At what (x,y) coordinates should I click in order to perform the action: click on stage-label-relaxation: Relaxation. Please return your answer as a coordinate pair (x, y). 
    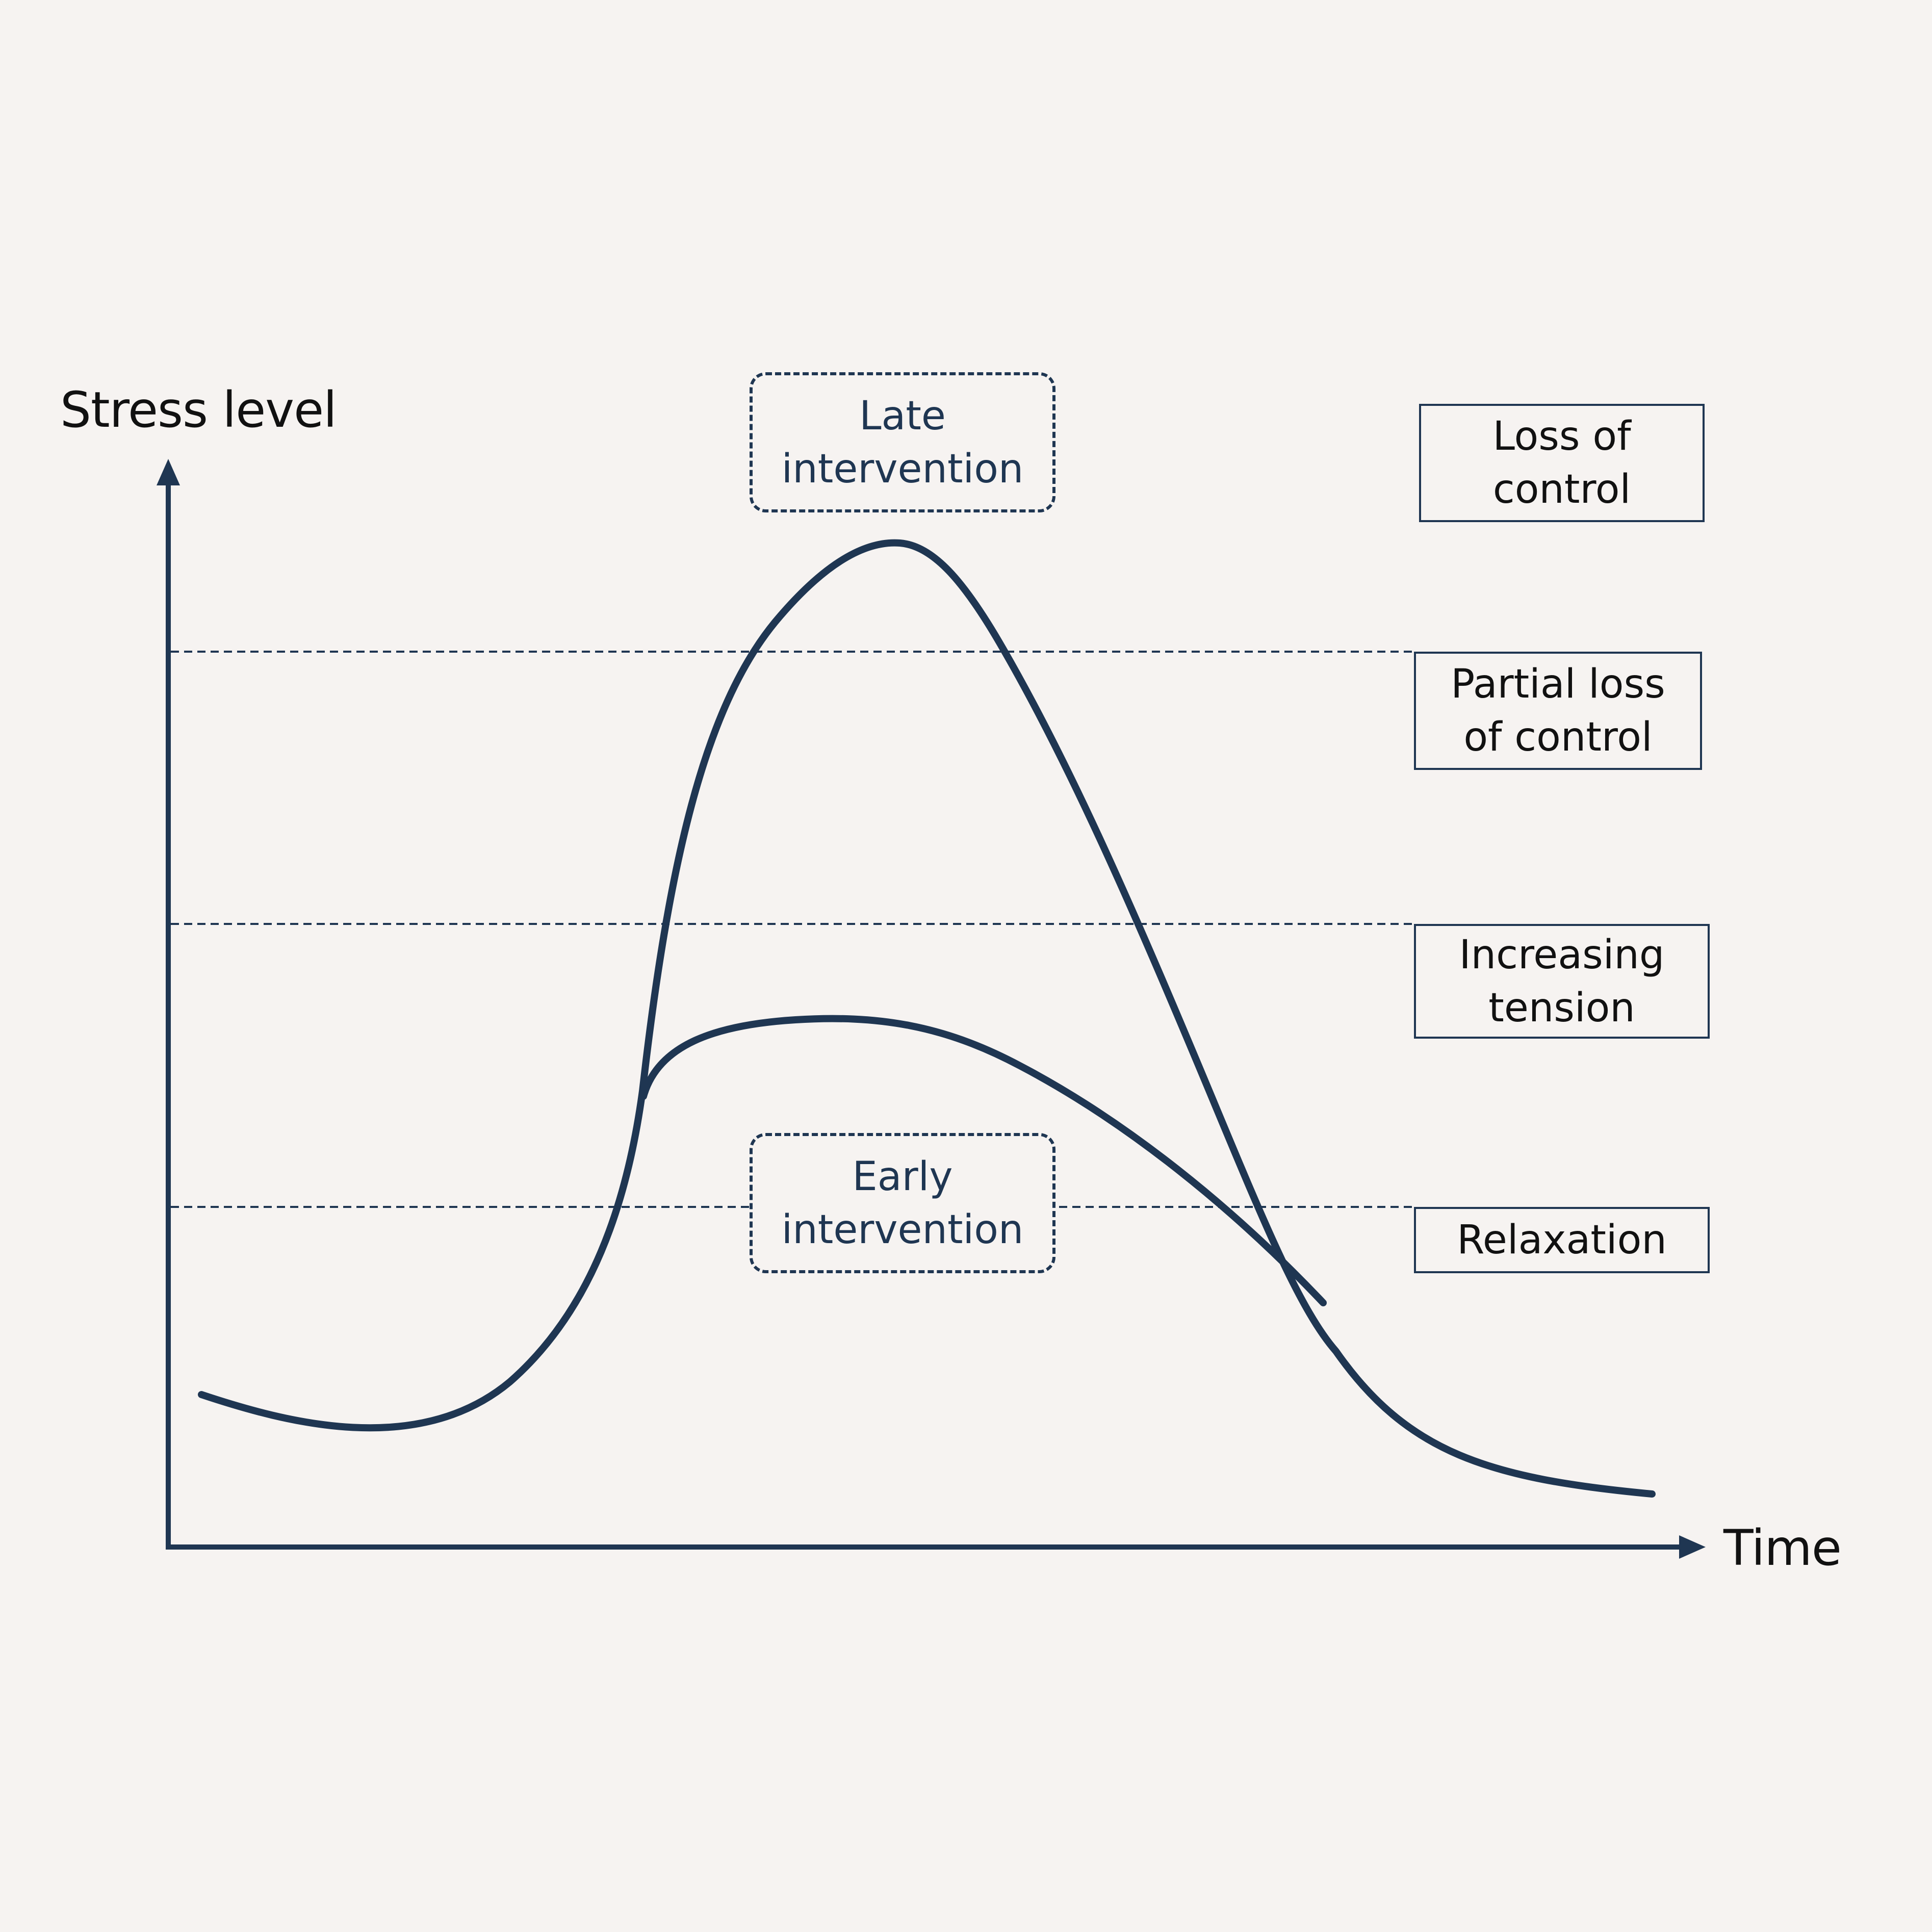
    Looking at the image, I should click on (1562, 1240).